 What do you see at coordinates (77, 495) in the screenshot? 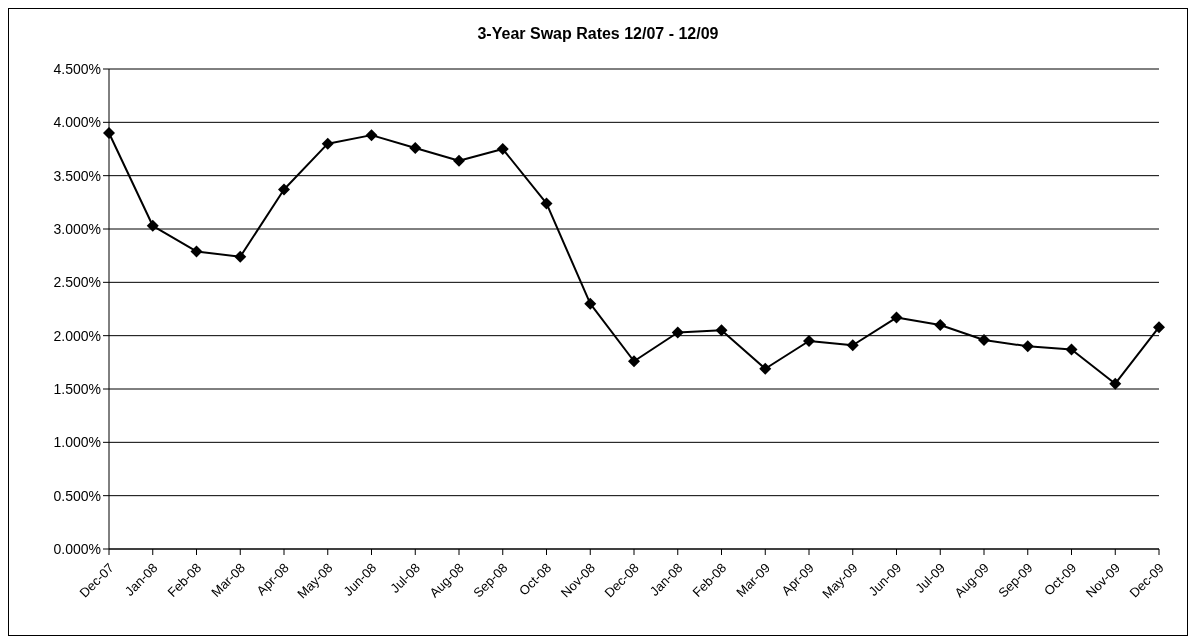
I see `y-tick-label: 0.500%` at bounding box center [77, 495].